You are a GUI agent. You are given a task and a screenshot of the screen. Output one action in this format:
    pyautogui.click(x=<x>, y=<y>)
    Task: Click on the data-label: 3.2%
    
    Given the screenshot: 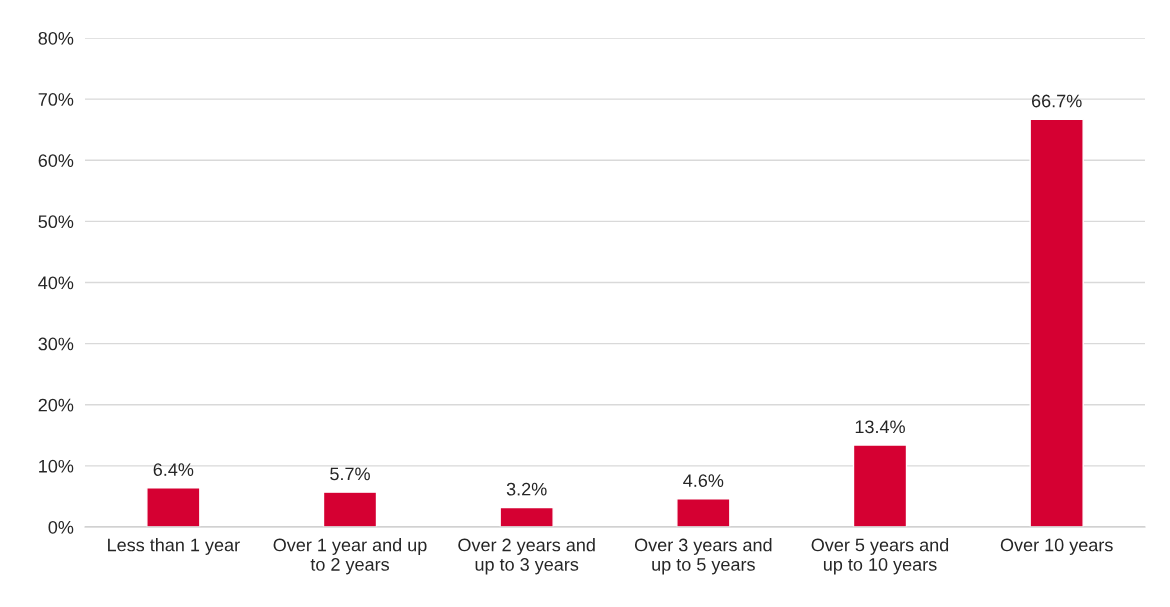 What is the action you would take?
    pyautogui.click(x=526, y=489)
    